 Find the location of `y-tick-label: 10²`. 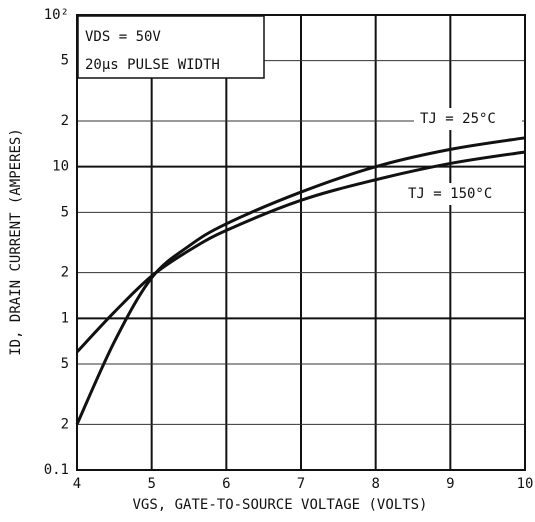

y-tick-label: 10² is located at coordinates (56, 15).